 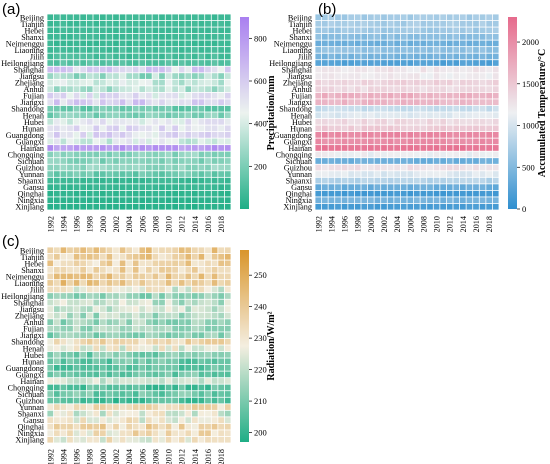 I want to click on row-label: Henan, so click(x=33, y=115).